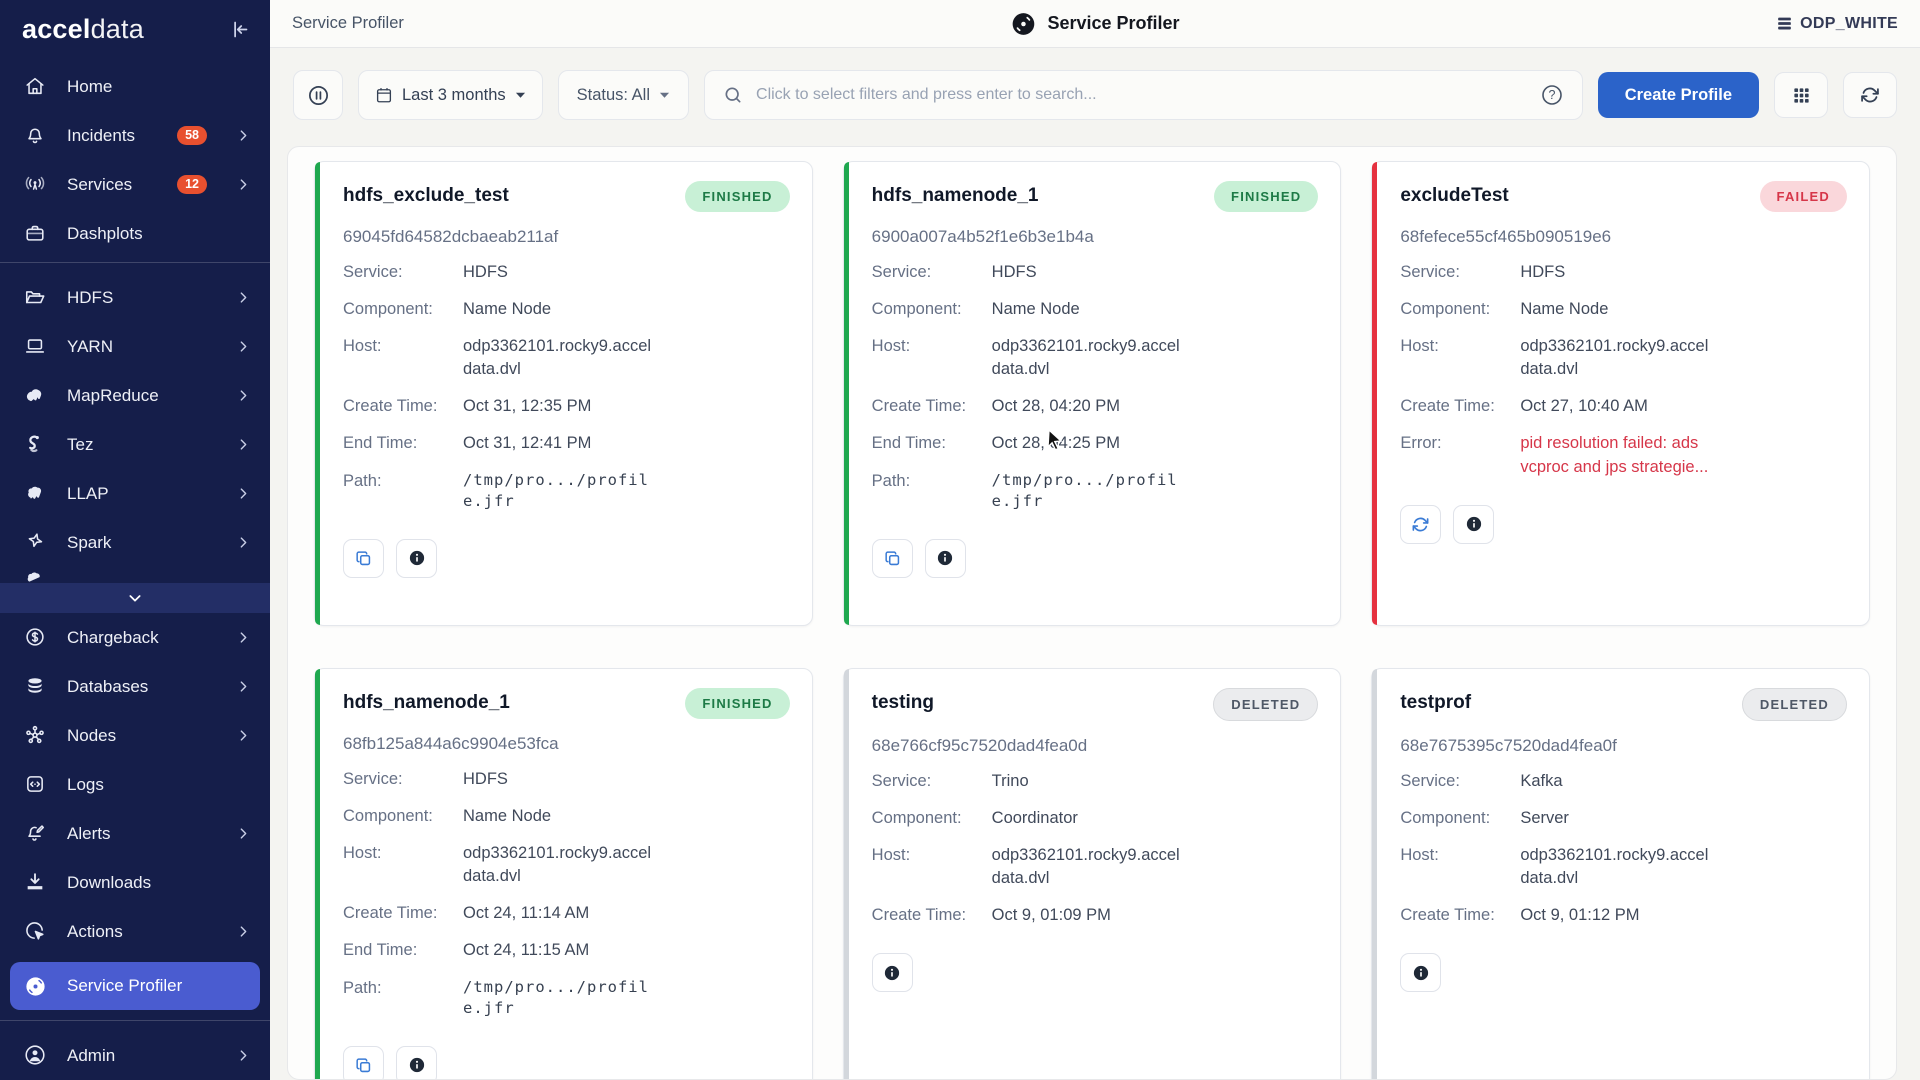 The height and width of the screenshot is (1080, 1920). Describe the element at coordinates (1436, 702) in the screenshot. I see `card-title: testprof` at that location.